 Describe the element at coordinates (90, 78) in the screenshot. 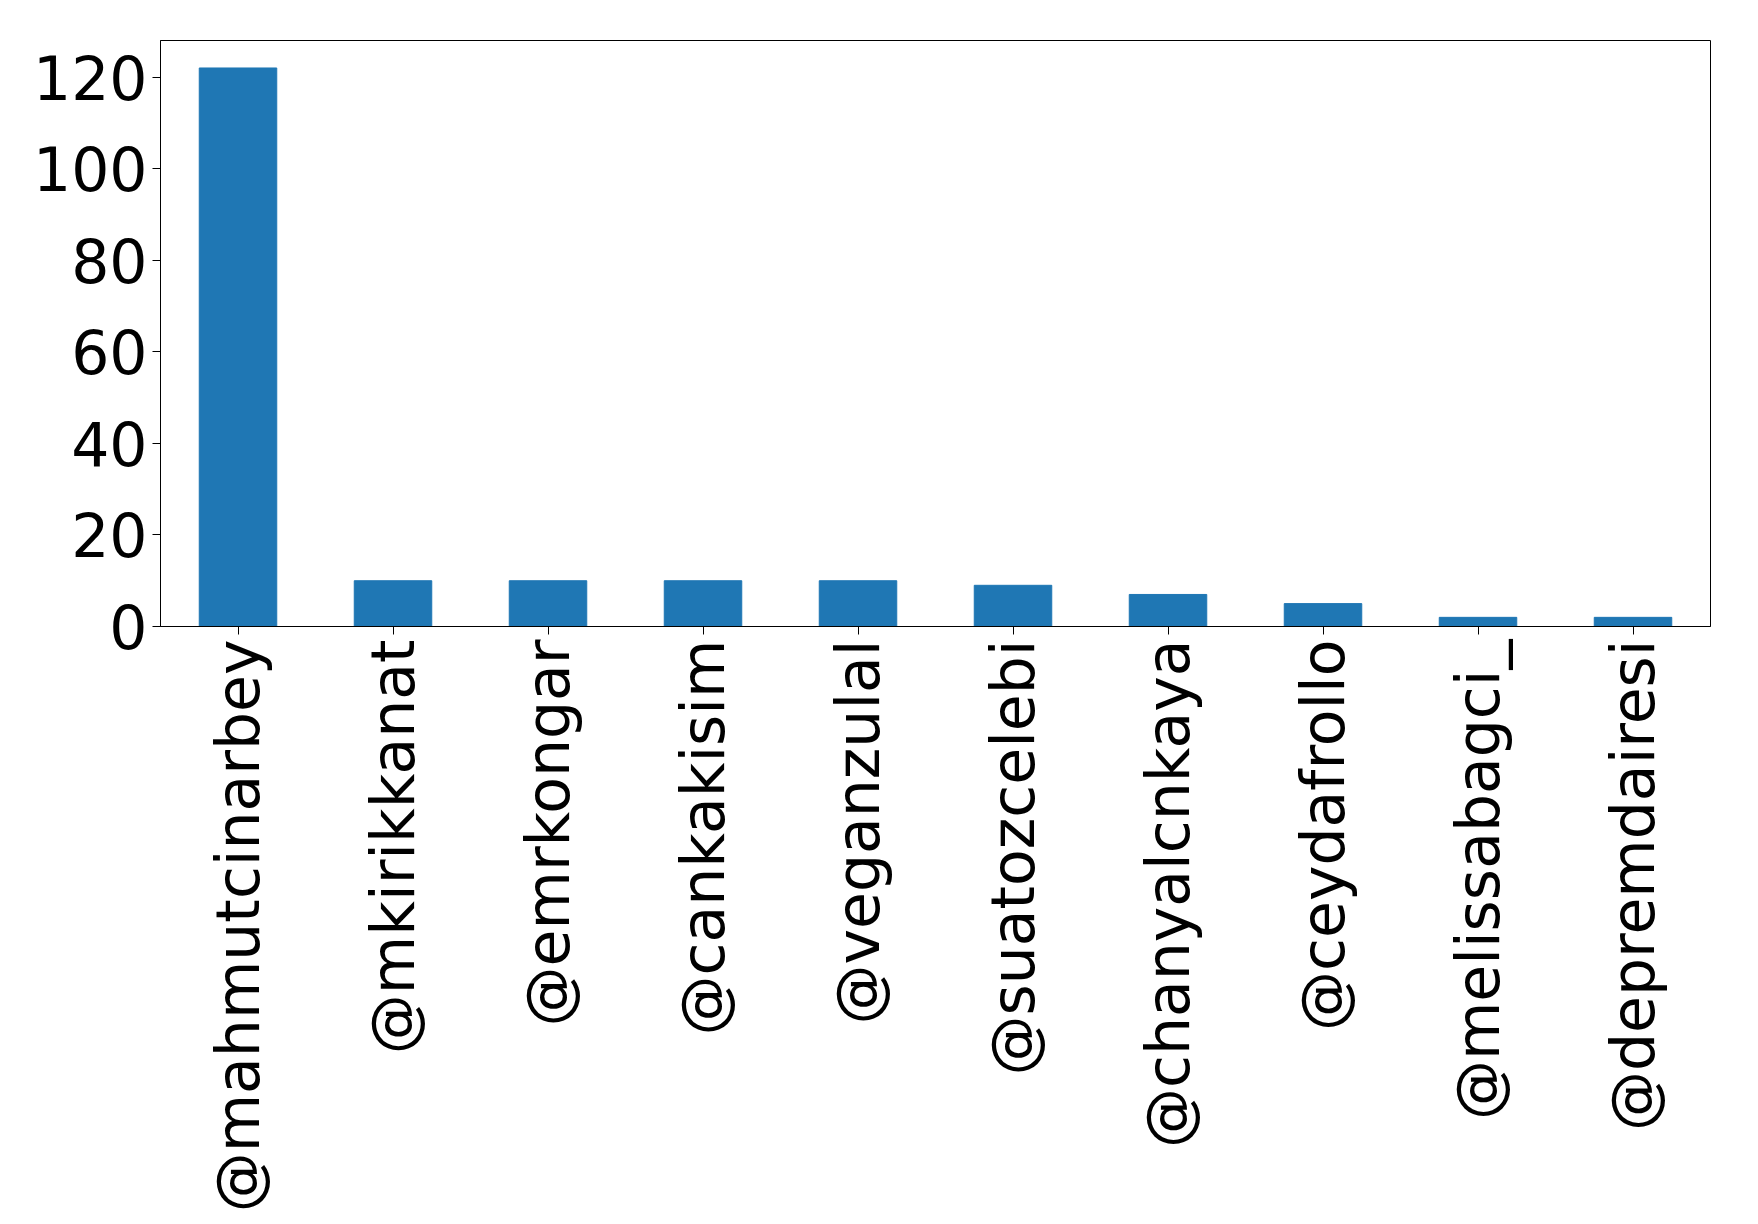

I see `y-tick-label: 120` at that location.